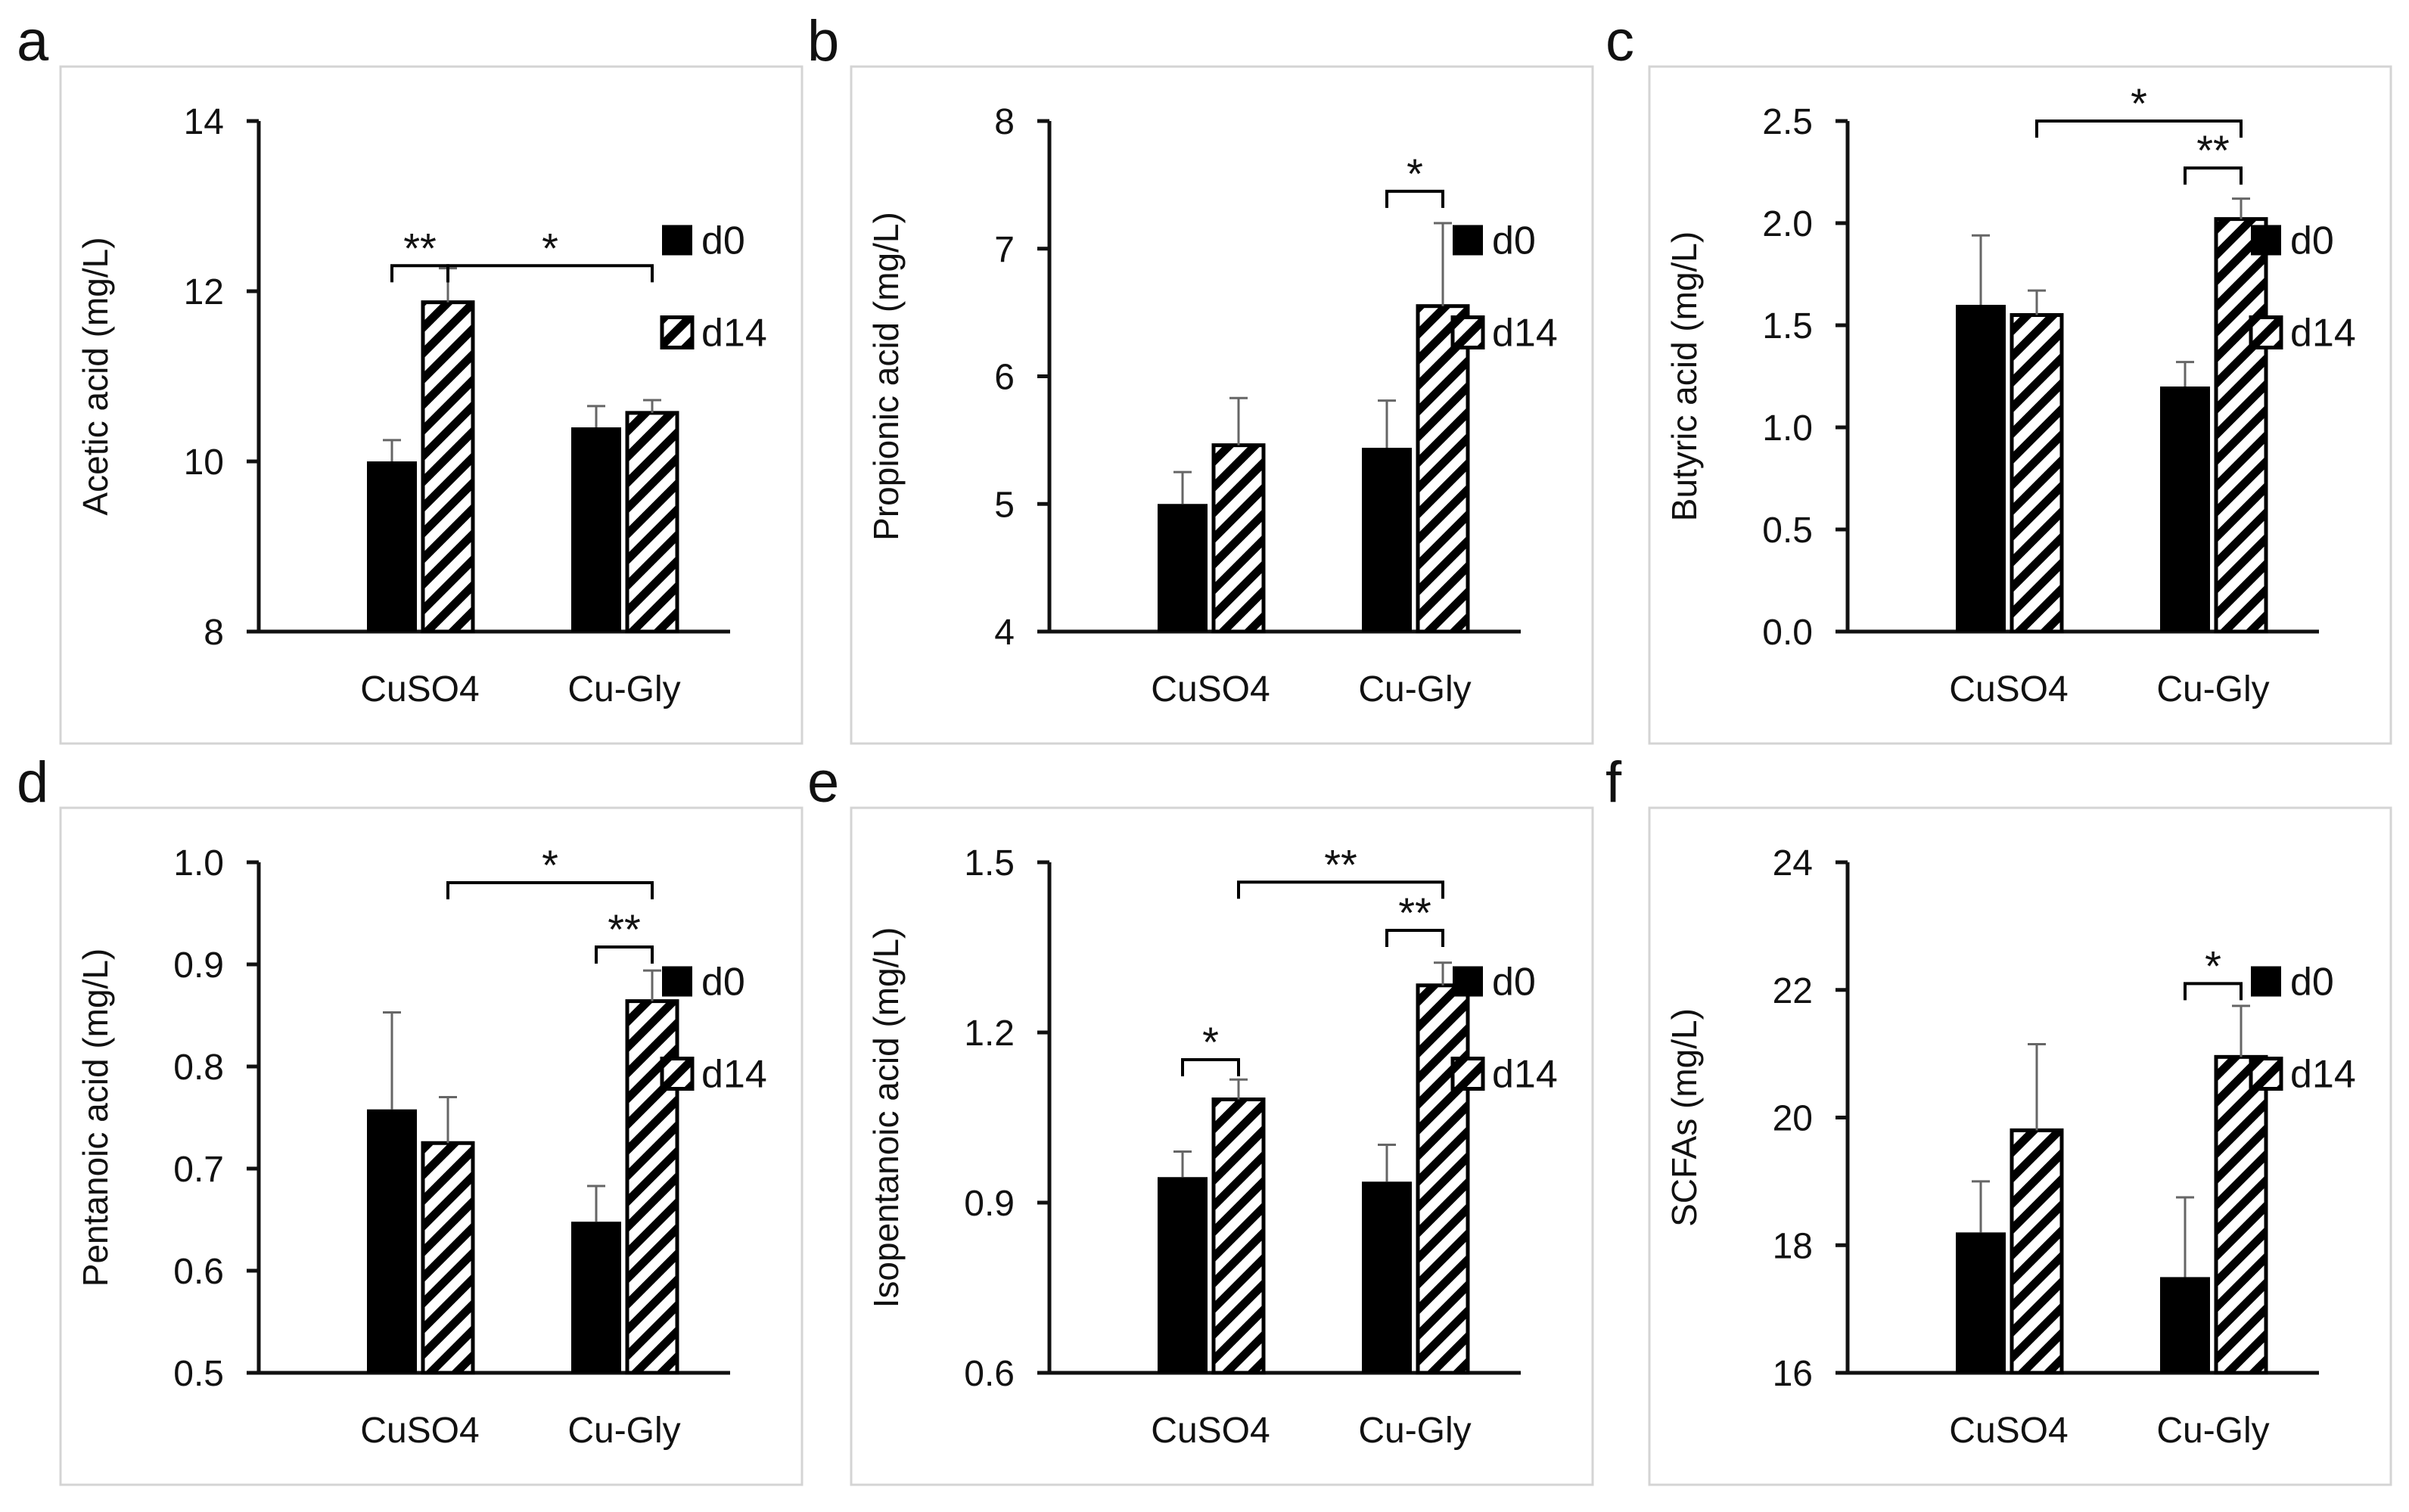 The image size is (2409, 1512). I want to click on y-tick-label: 12, so click(204, 292).